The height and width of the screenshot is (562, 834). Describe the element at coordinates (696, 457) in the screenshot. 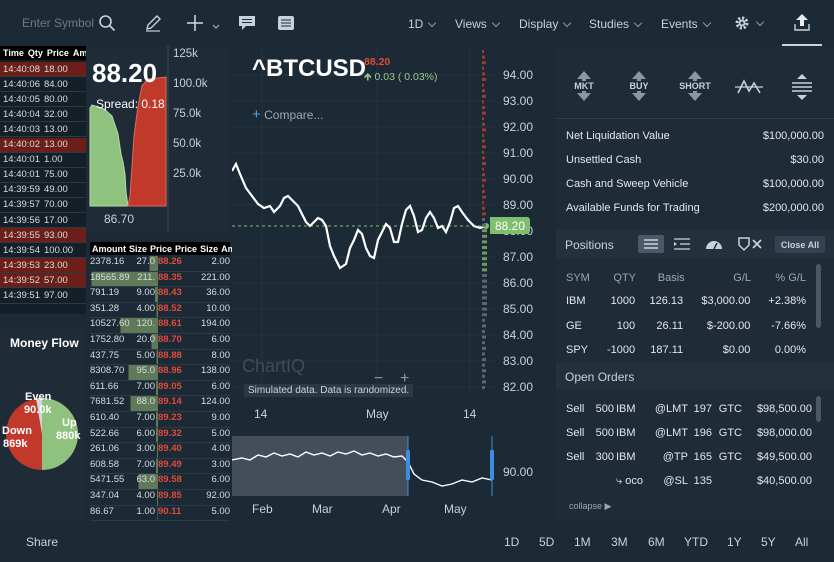

I see `open-order-row: Sell 300 IBM @TP 165 GTC $49,500.00` at that location.